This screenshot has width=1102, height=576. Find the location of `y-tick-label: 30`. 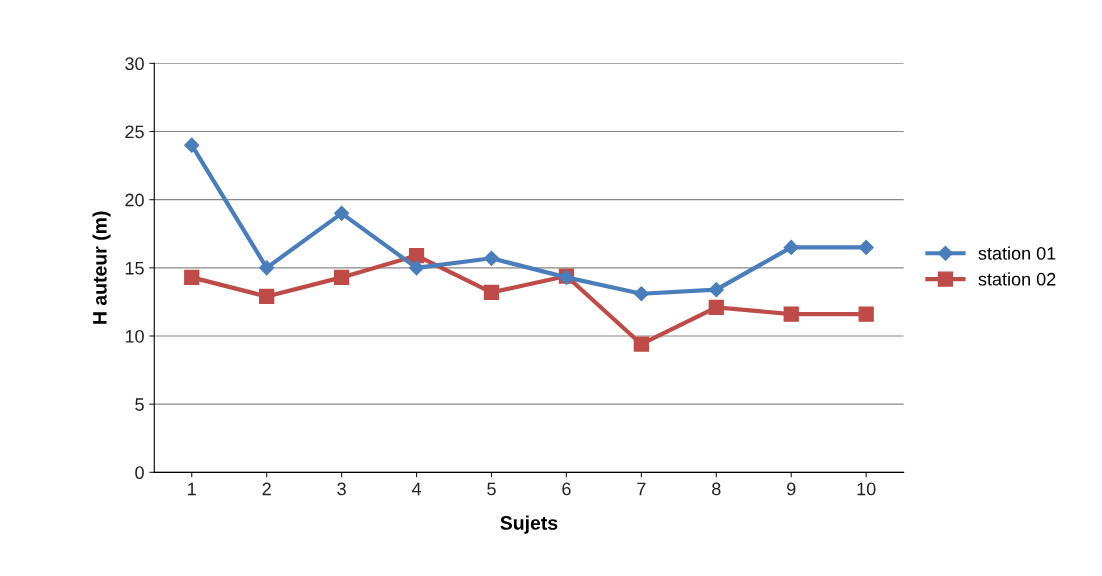

y-tick-label: 30 is located at coordinates (134, 64).